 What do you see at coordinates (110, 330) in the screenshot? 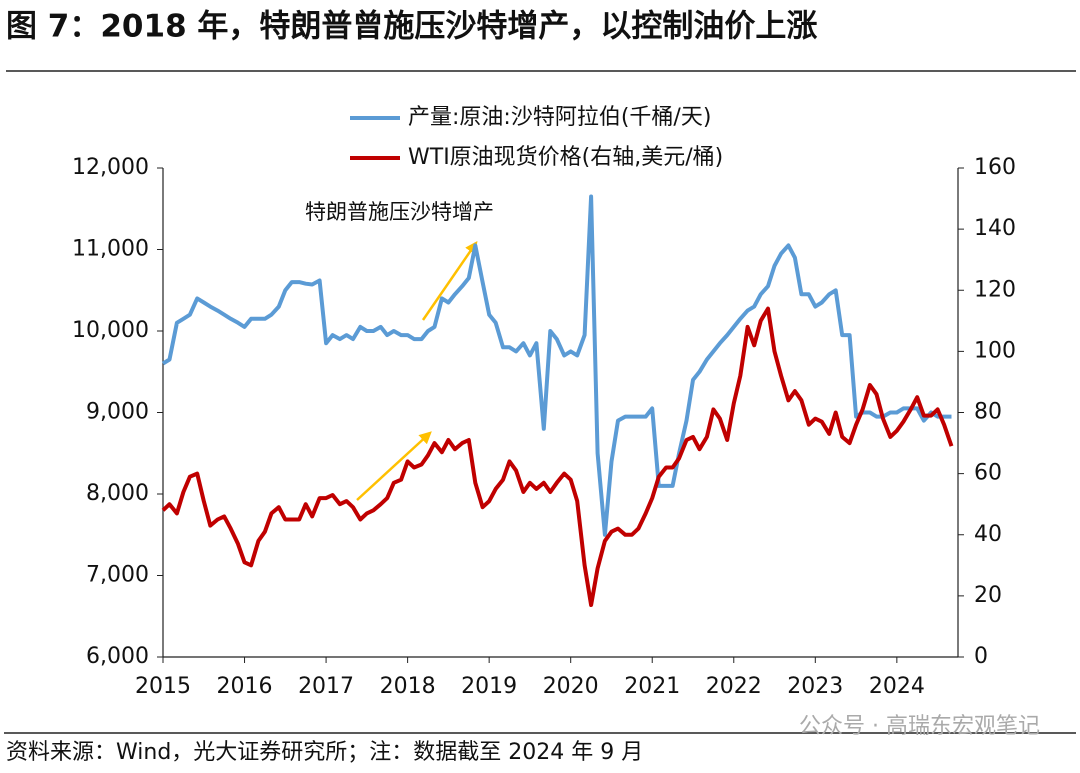
I see `y-tick-label: 10,000` at bounding box center [110, 330].